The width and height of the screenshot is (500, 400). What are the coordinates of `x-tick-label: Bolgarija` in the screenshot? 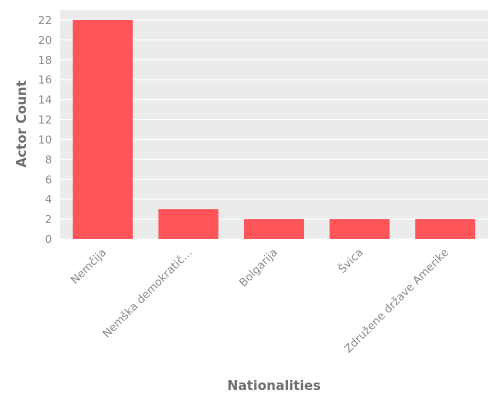 It's located at (258, 267).